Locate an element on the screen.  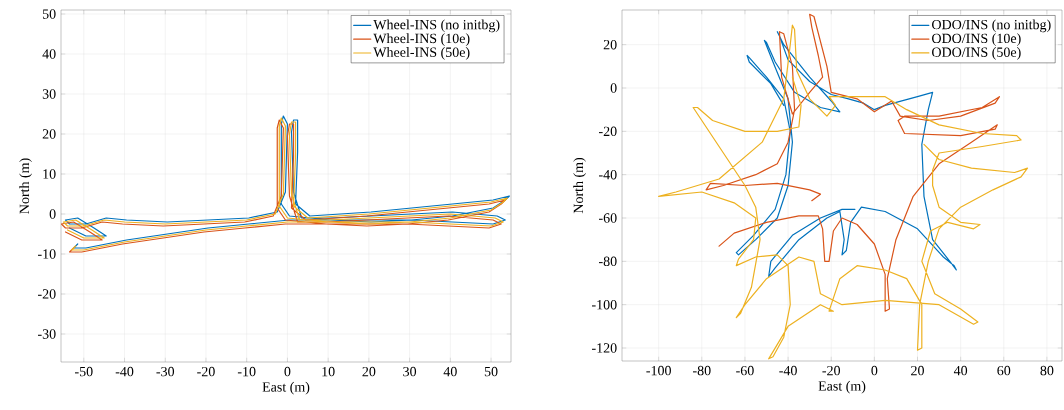
y-tick-label: -120 is located at coordinates (604, 348).